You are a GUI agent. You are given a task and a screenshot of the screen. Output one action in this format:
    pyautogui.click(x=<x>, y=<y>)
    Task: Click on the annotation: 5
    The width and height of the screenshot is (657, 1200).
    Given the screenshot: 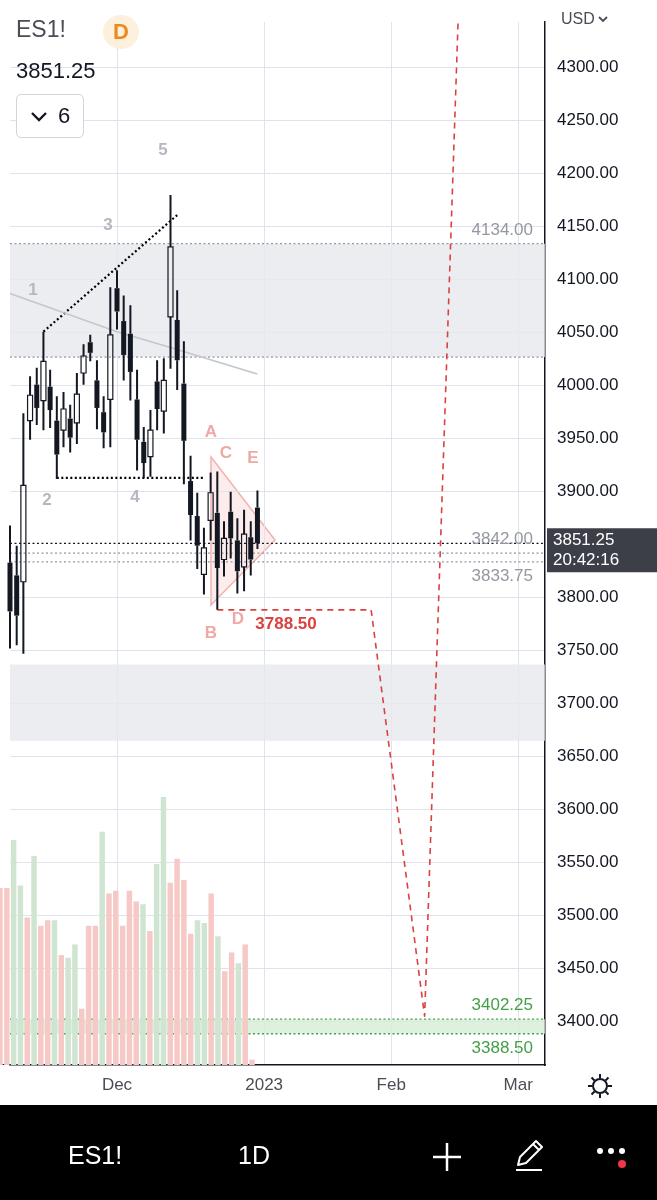 What is the action you would take?
    pyautogui.click(x=163, y=149)
    